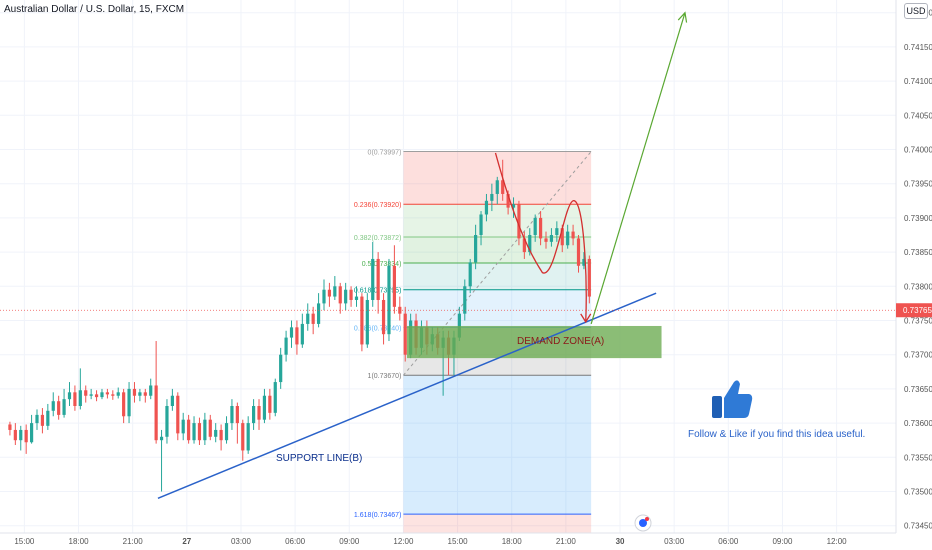 The height and width of the screenshot is (550, 932). Describe the element at coordinates (918, 321) in the screenshot. I see `price-tick-label: 0.73750` at that location.